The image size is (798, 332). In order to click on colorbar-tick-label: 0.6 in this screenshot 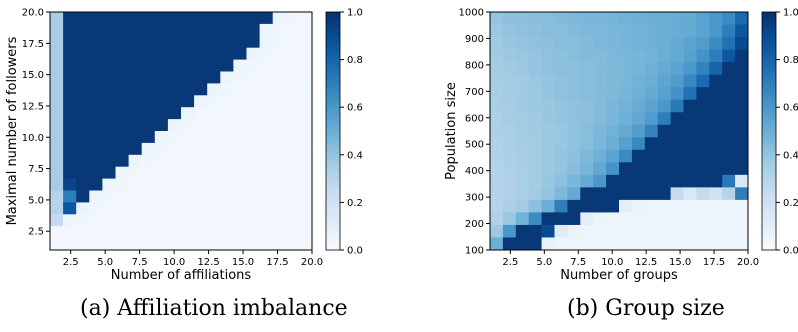, I will do `click(790, 108)`.